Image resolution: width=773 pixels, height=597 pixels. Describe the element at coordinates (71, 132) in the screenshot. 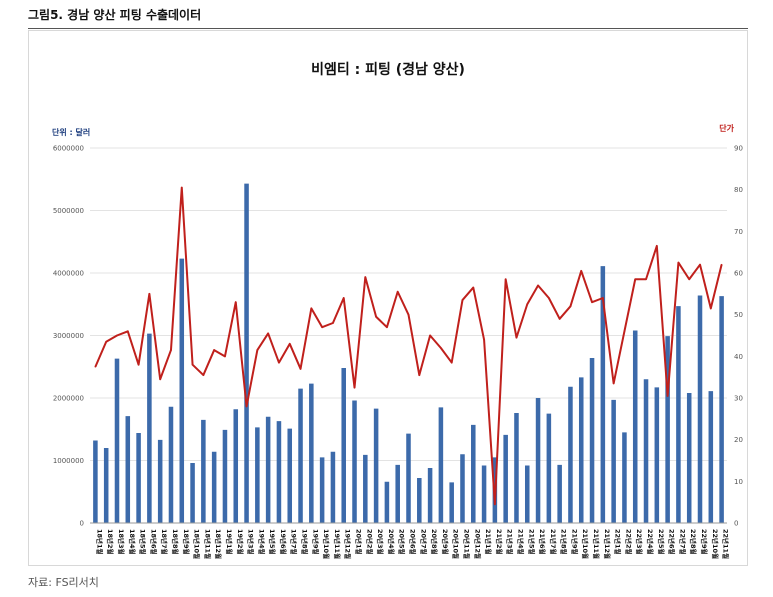

I see `left-axis-label: 단위 : 달러` at that location.